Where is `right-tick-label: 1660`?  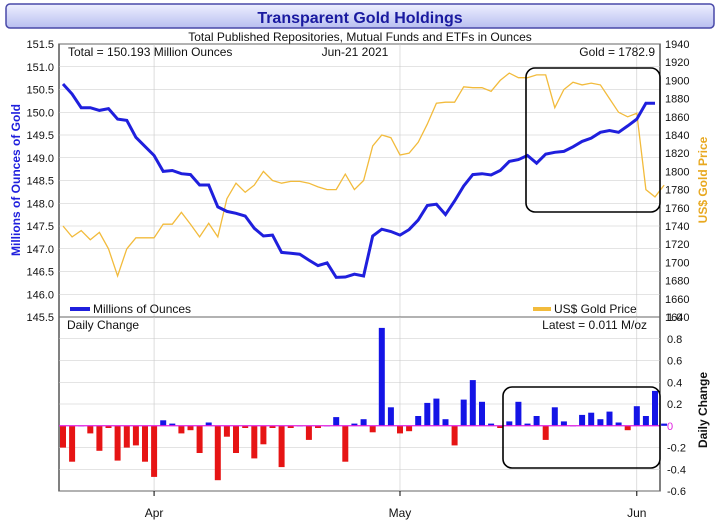 right-tick-label: 1660 is located at coordinates (677, 300).